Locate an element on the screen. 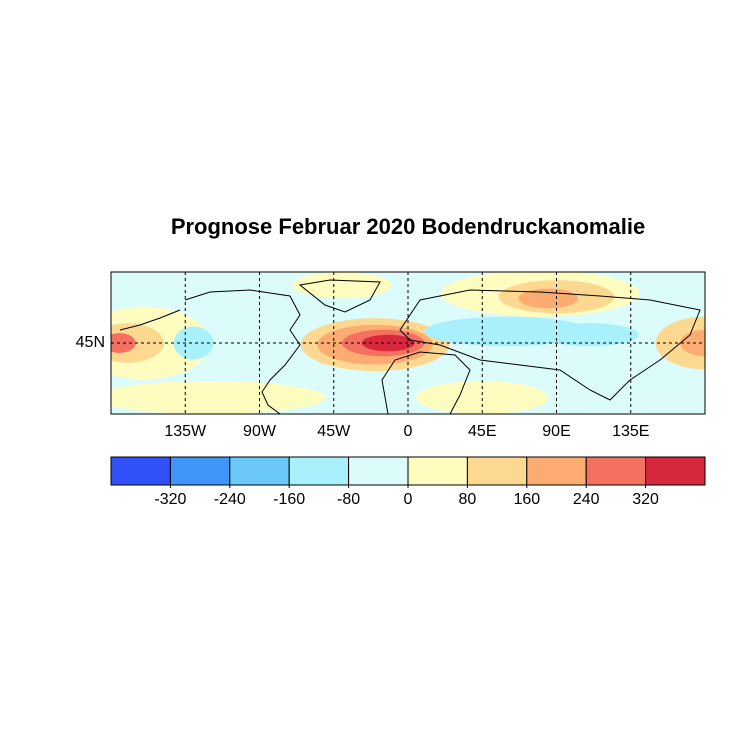 The image size is (741, 741). colorbar-label: -160 is located at coordinates (289, 499).